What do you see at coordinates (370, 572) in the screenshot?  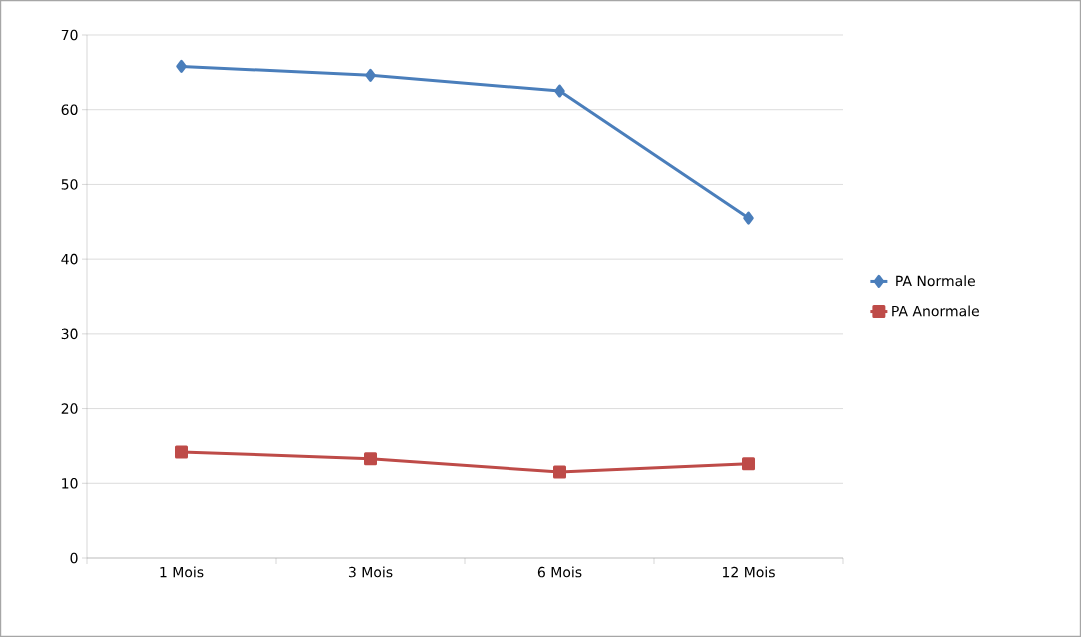 I see `x-tick-label: 3 Mois` at bounding box center [370, 572].